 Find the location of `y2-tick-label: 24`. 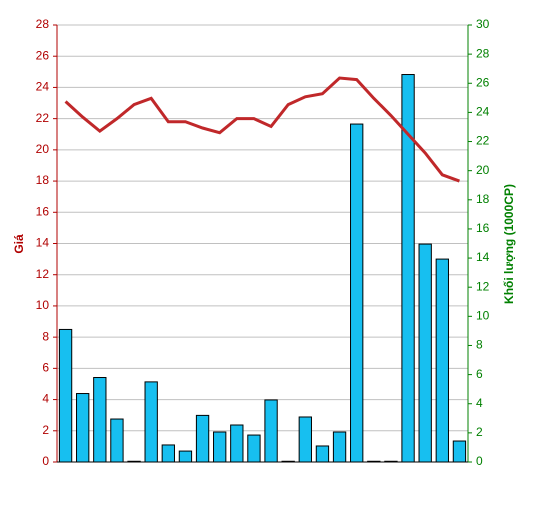

y2-tick-label: 24 is located at coordinates (483, 112).